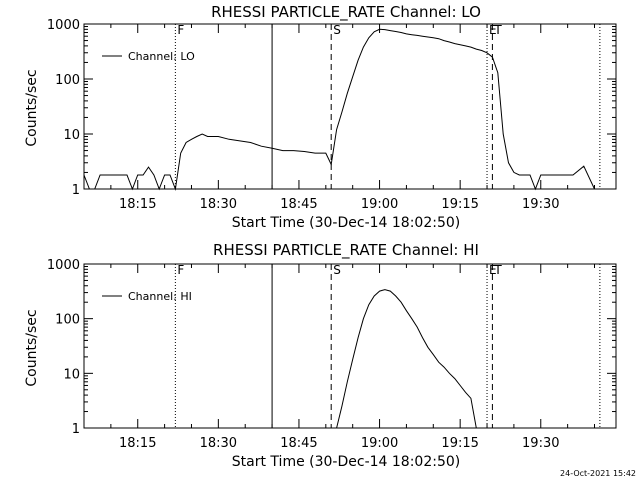 This screenshot has height=480, width=640. What do you see at coordinates (346, 462) in the screenshot?
I see `hi-x-axis-label: Start Time (30-Dec-14 18:02:50)` at bounding box center [346, 462].